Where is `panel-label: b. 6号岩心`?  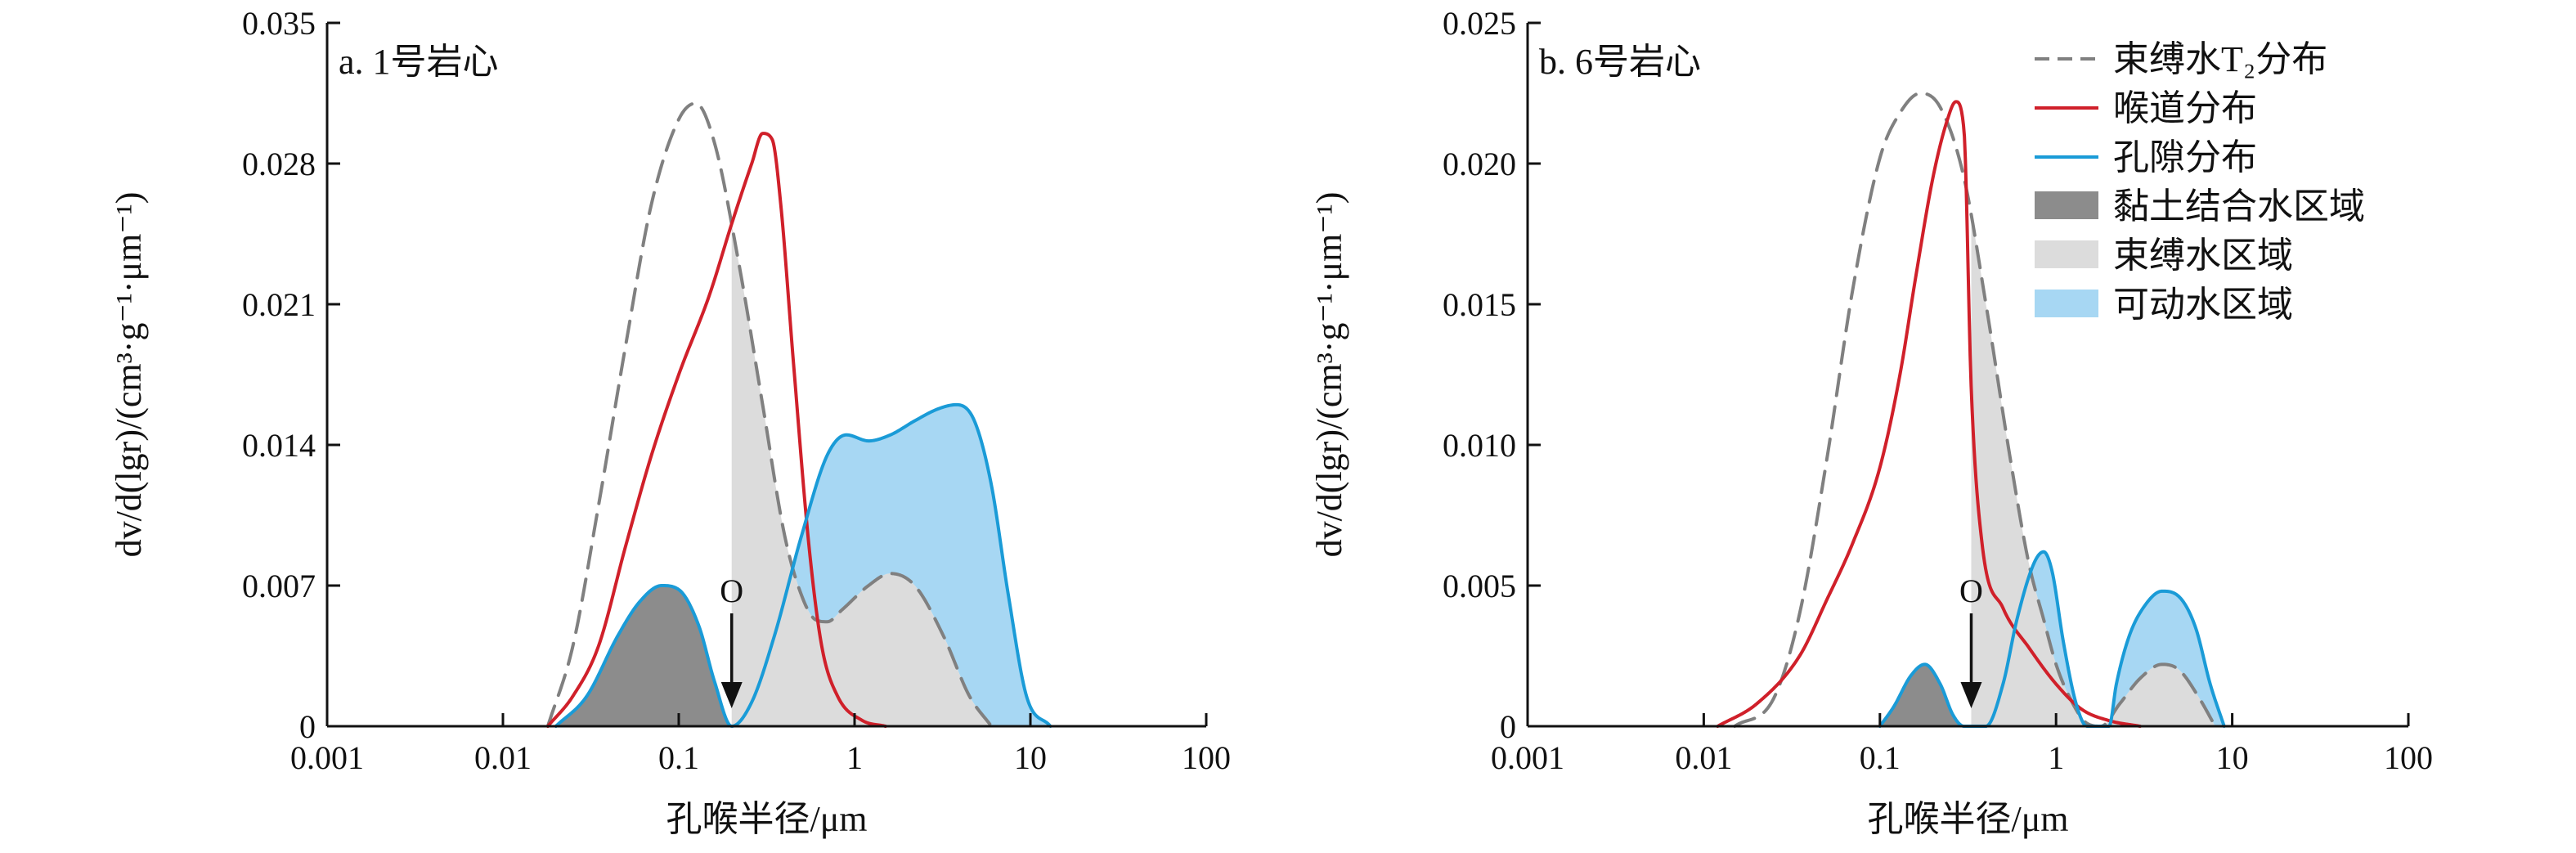
panel-label: b. 6号岩心 is located at coordinates (1620, 62).